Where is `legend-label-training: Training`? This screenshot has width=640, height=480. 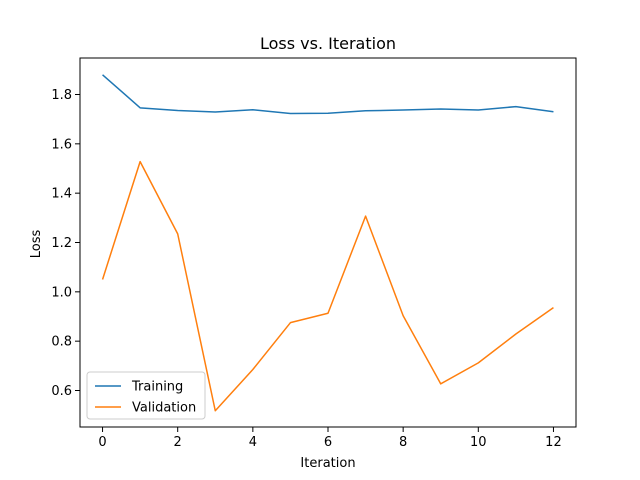 legend-label-training: Training is located at coordinates (157, 387).